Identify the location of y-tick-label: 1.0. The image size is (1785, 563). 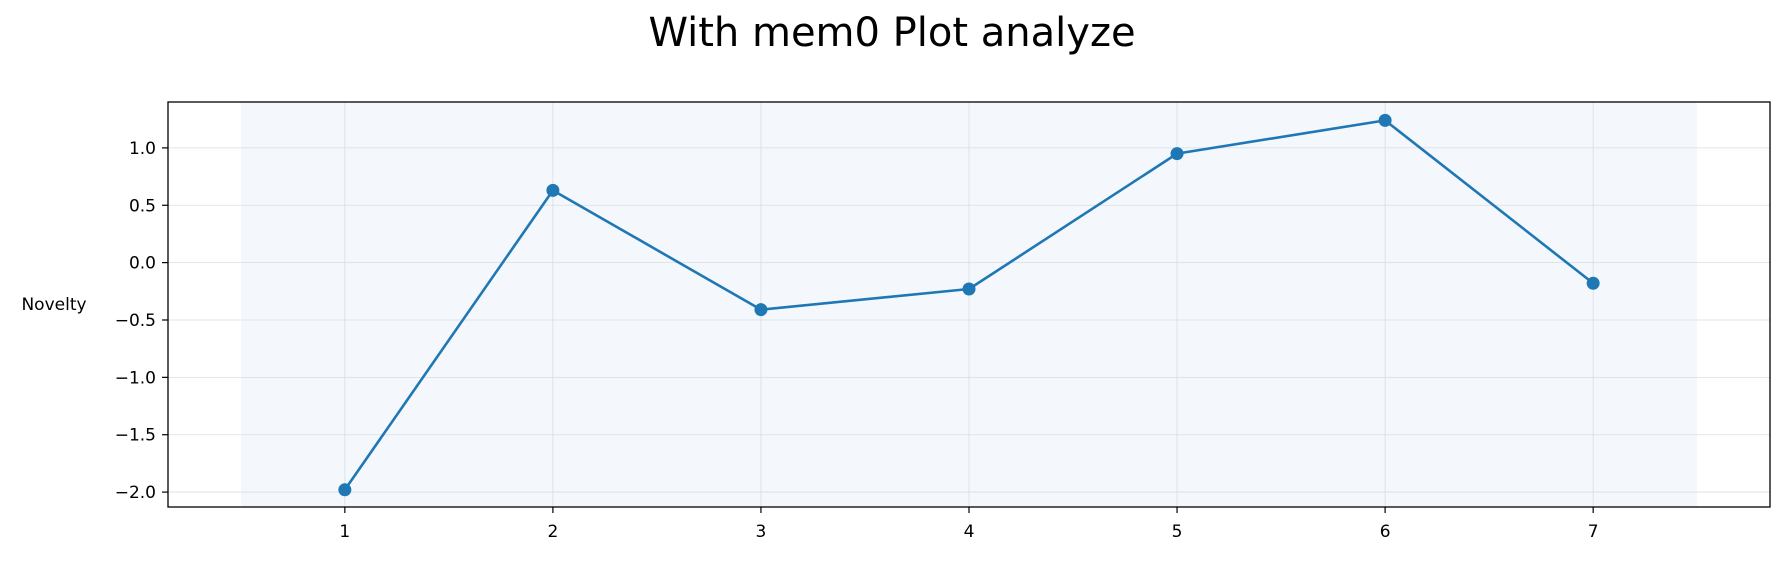
(142, 149).